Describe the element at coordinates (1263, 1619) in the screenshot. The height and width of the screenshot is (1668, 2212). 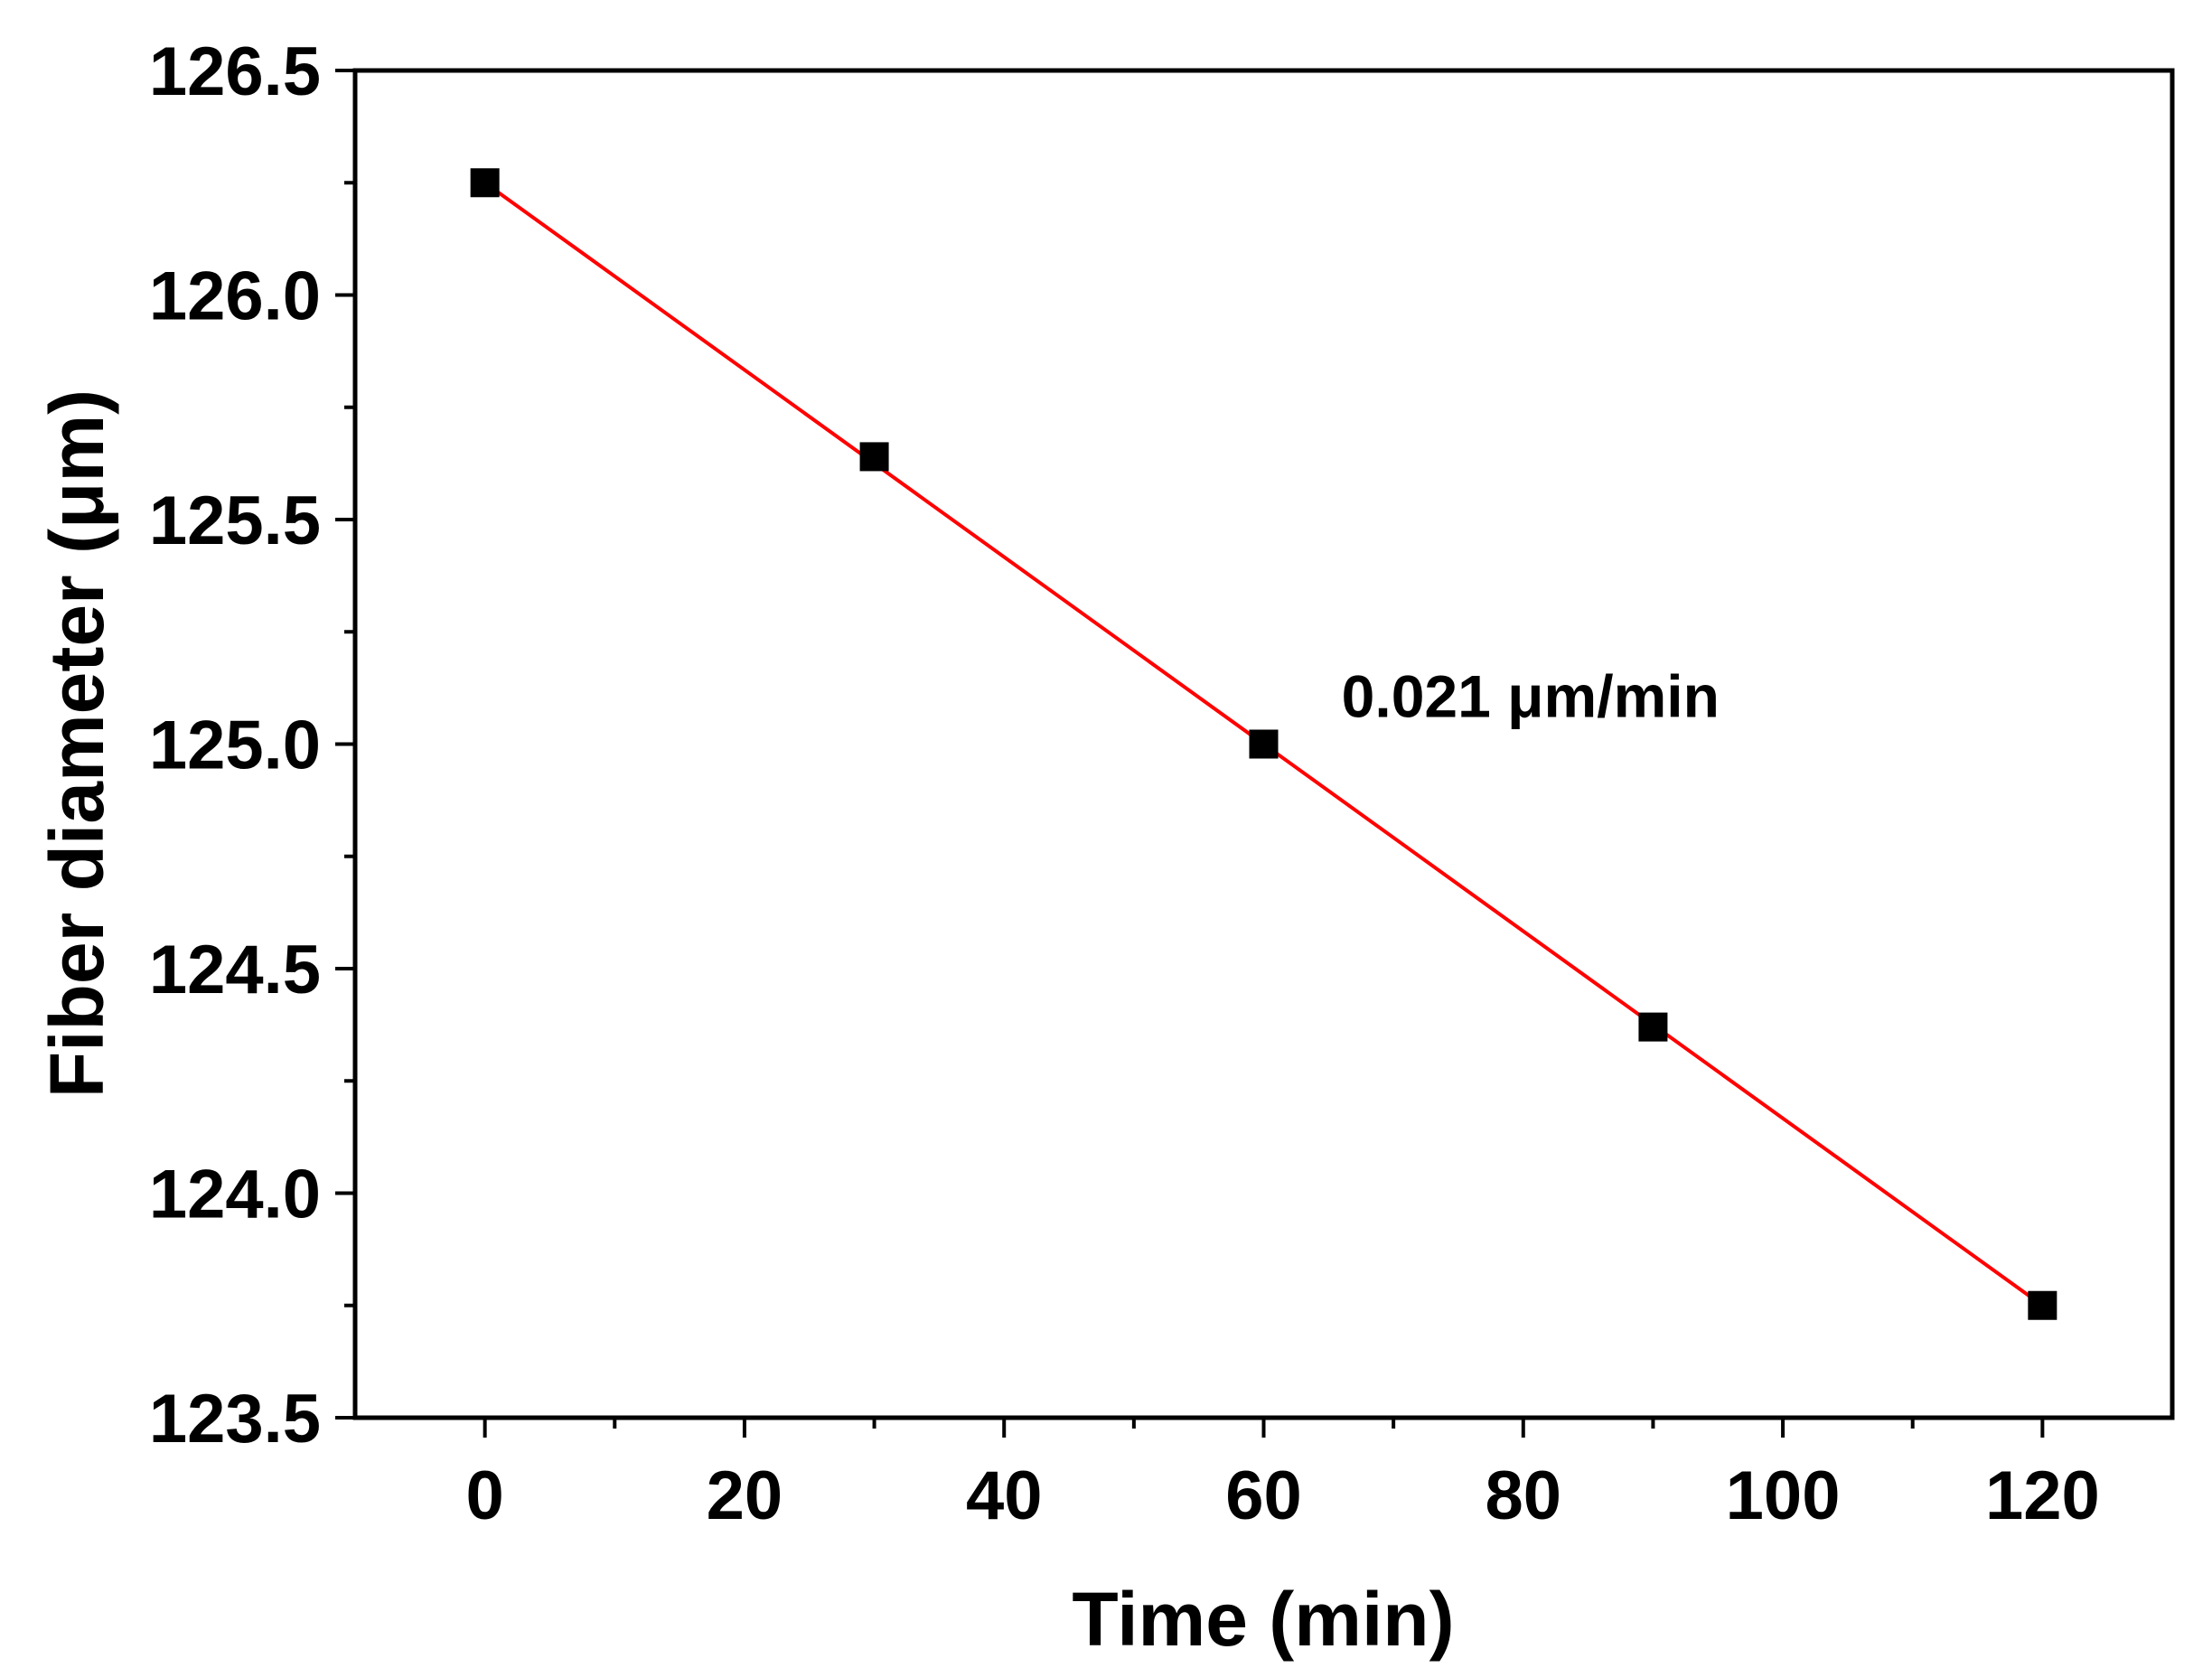
I see `x-axis-title: Time (min)` at that location.